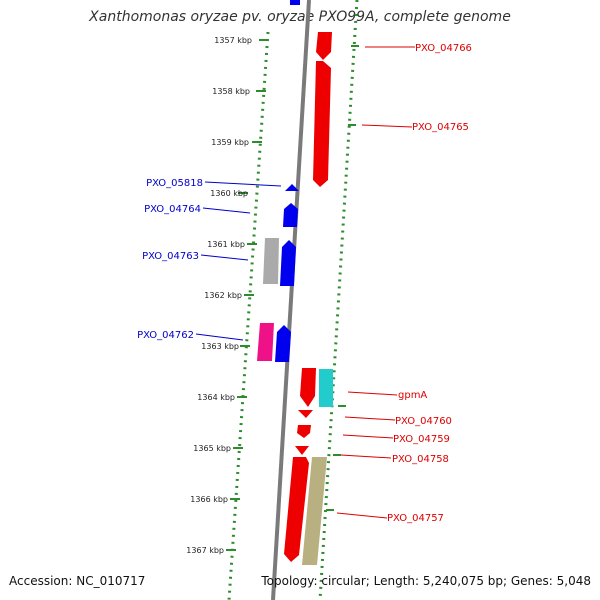  What do you see at coordinates (226, 244) in the screenshot?
I see `scale-label-1361: 1361 kbp` at bounding box center [226, 244].